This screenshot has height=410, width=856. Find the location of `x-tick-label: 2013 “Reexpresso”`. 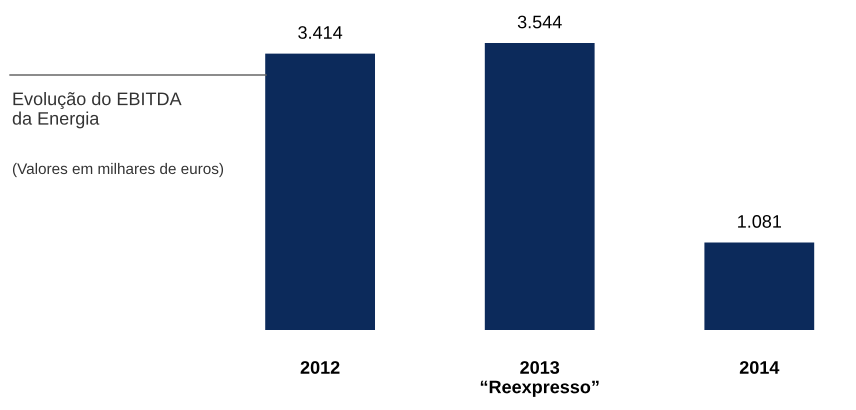

x-tick-label: 2013 “Reexpresso” is located at coordinates (539, 379).